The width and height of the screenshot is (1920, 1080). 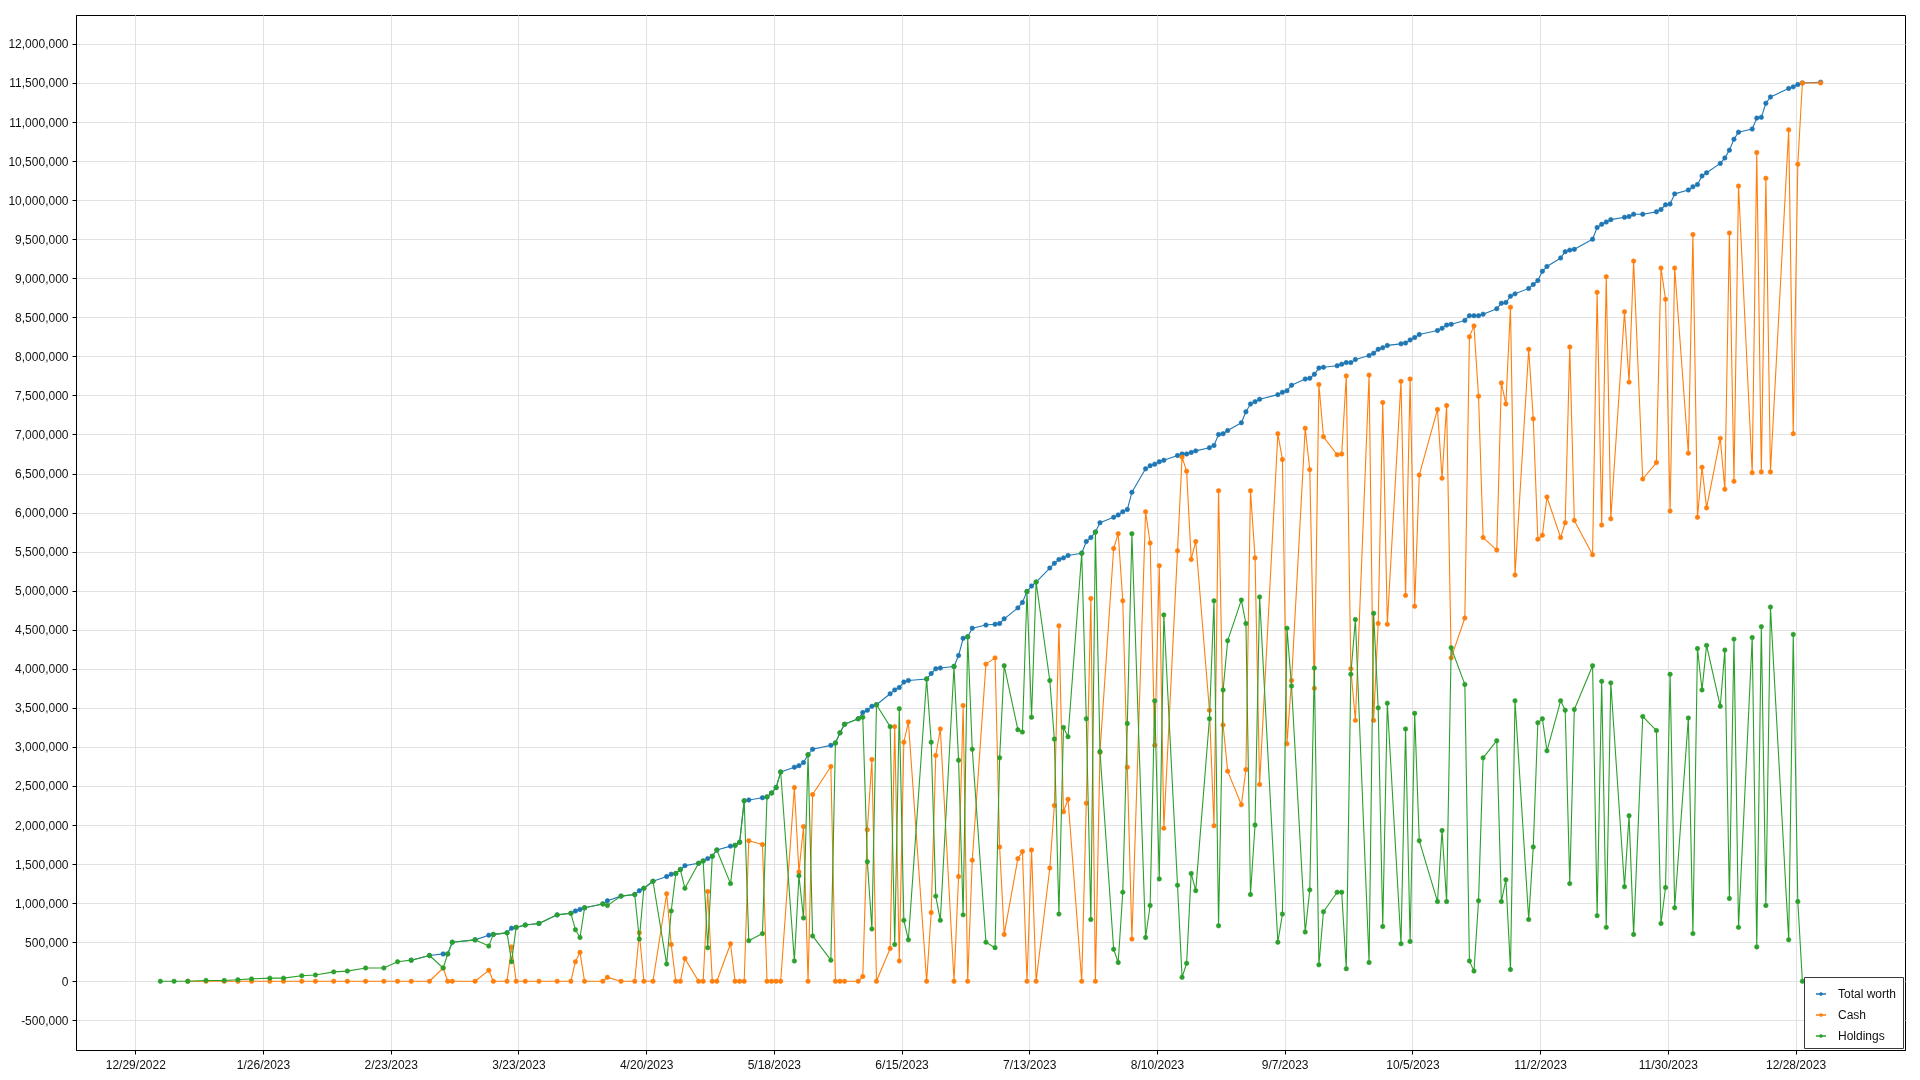 I want to click on x-tick-label: 12/28/2023, so click(x=1796, y=1064).